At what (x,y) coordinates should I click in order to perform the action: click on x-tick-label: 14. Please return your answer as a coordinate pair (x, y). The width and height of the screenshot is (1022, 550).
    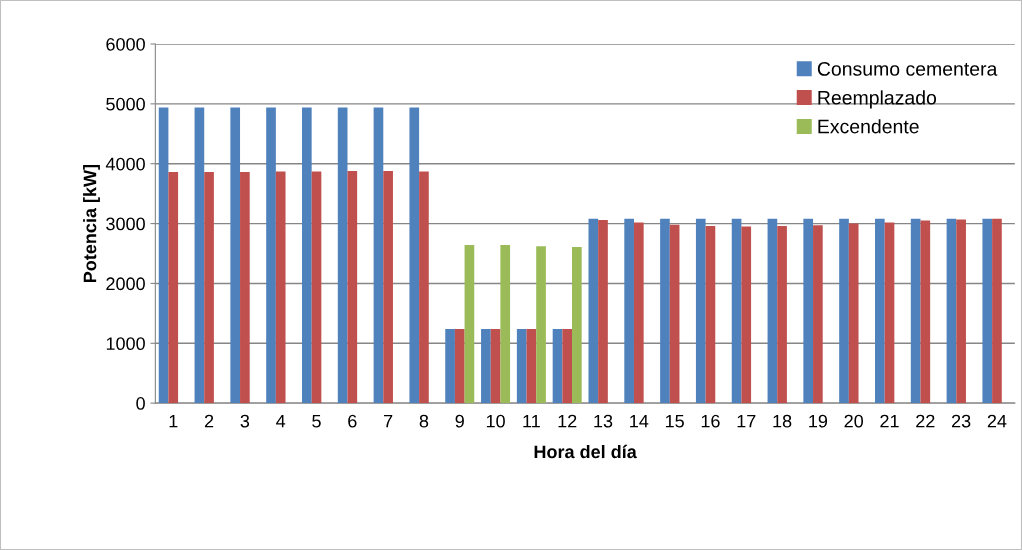
    Looking at the image, I should click on (639, 421).